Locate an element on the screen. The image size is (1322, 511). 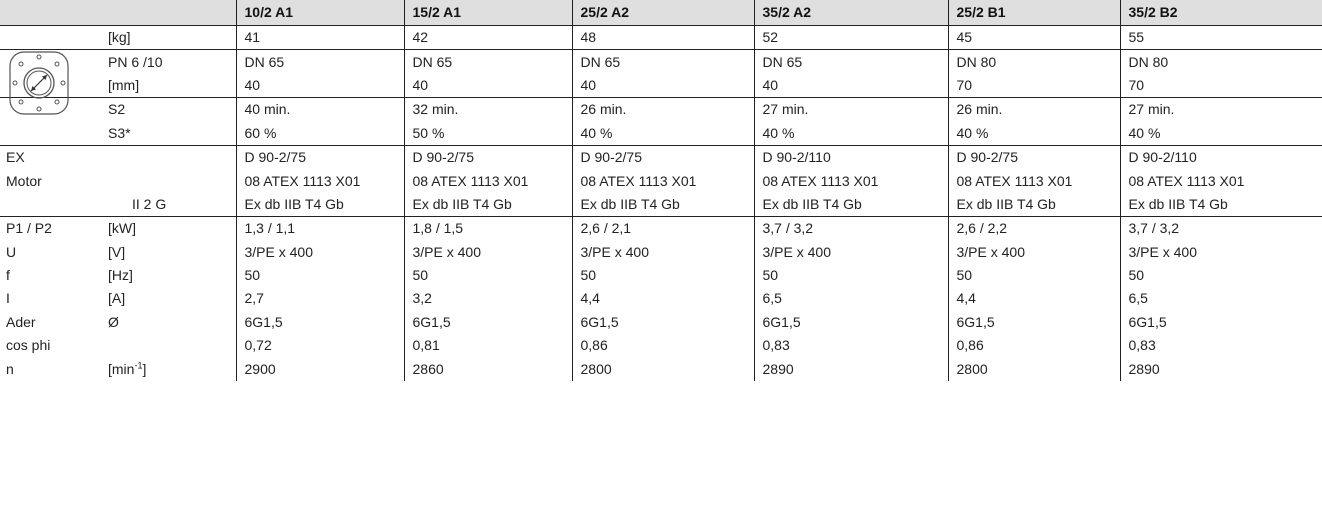
cell: 2900 is located at coordinates (319, 369).